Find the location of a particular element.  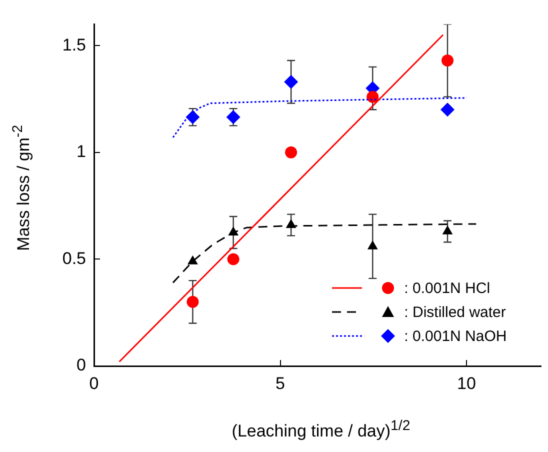

y-tick-label: 0.5 is located at coordinates (74, 258).